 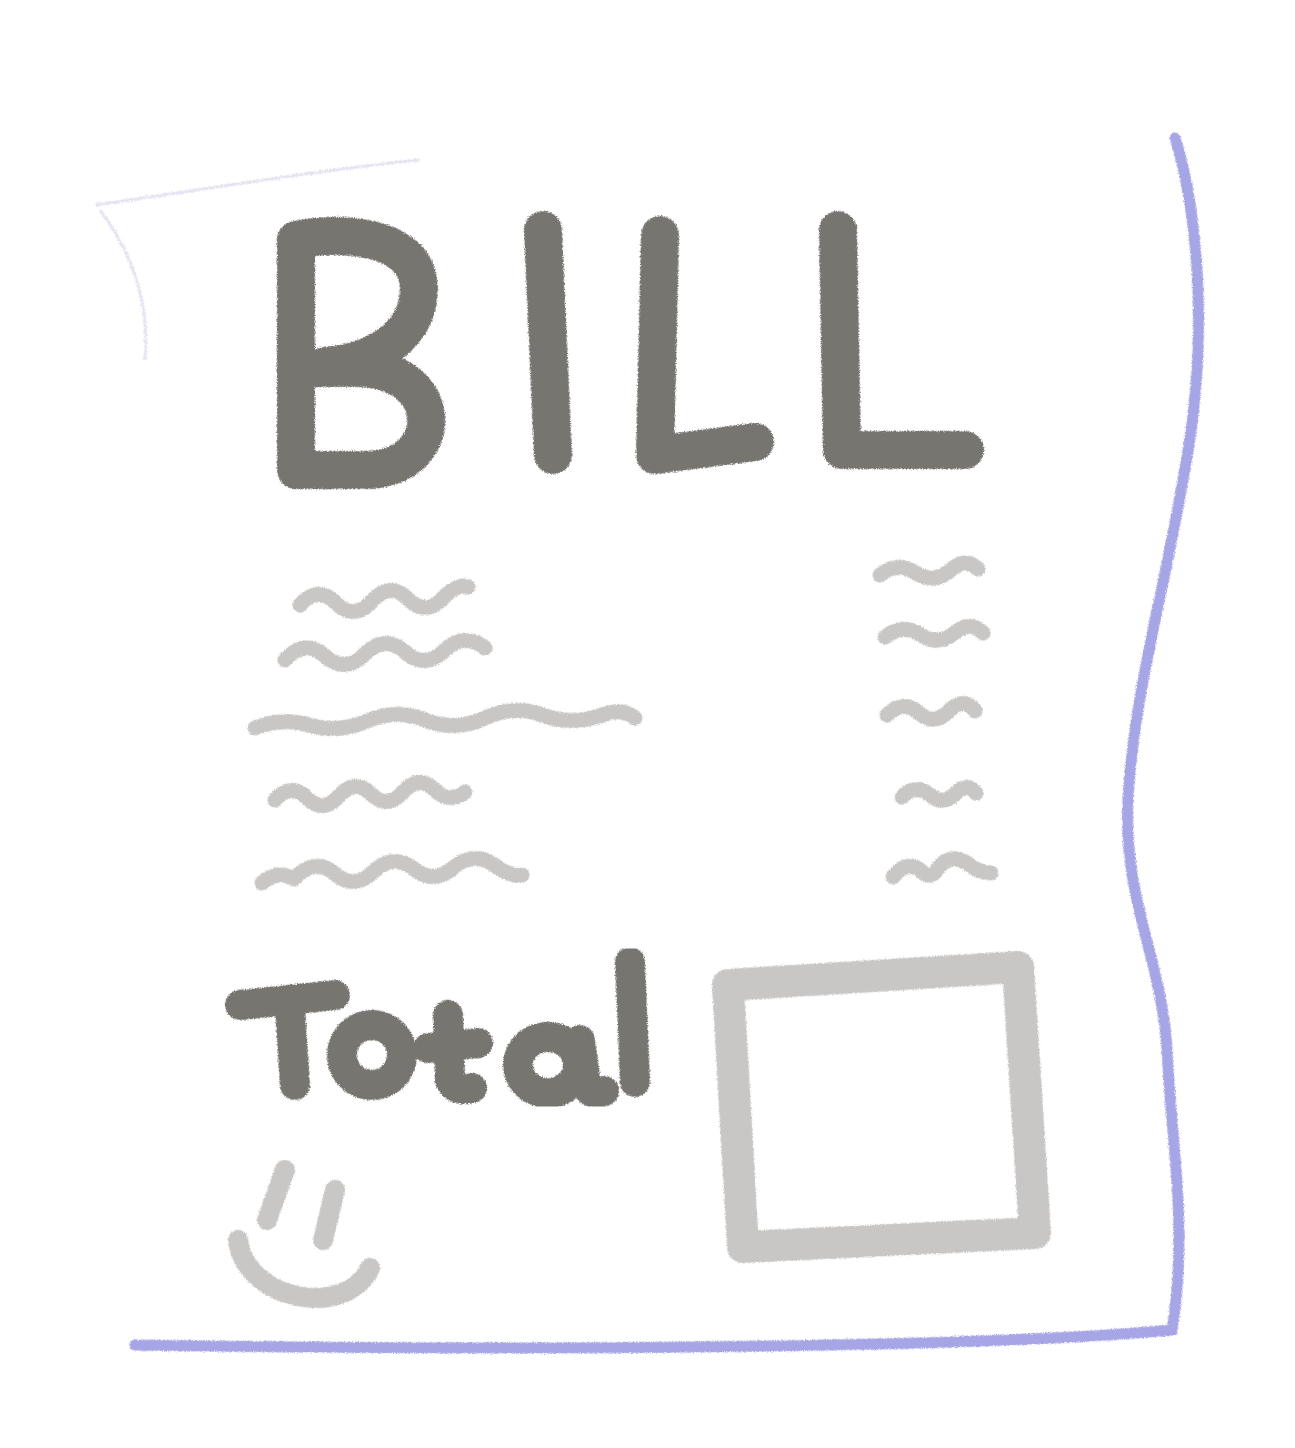 What do you see at coordinates (257, 259) in the screenshot?
I see `paper-faint-edge` at bounding box center [257, 259].